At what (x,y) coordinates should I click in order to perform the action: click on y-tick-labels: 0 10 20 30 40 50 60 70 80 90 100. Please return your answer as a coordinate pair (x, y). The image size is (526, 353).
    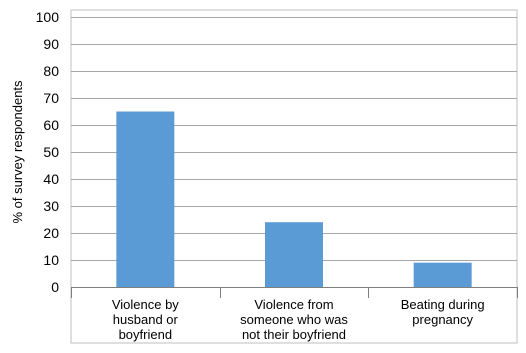
    Looking at the image, I should click on (48, 152).